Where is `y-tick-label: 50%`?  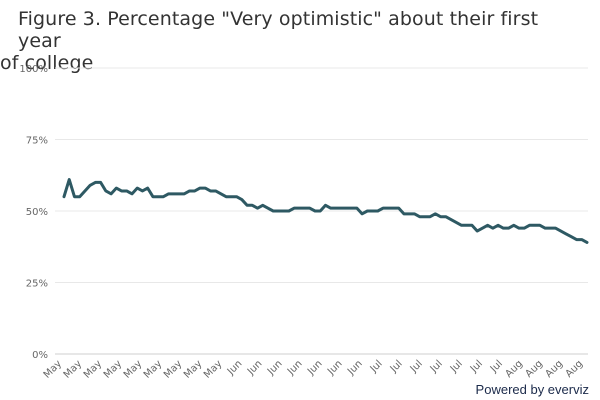
y-tick-label: 50% is located at coordinates (37, 212).